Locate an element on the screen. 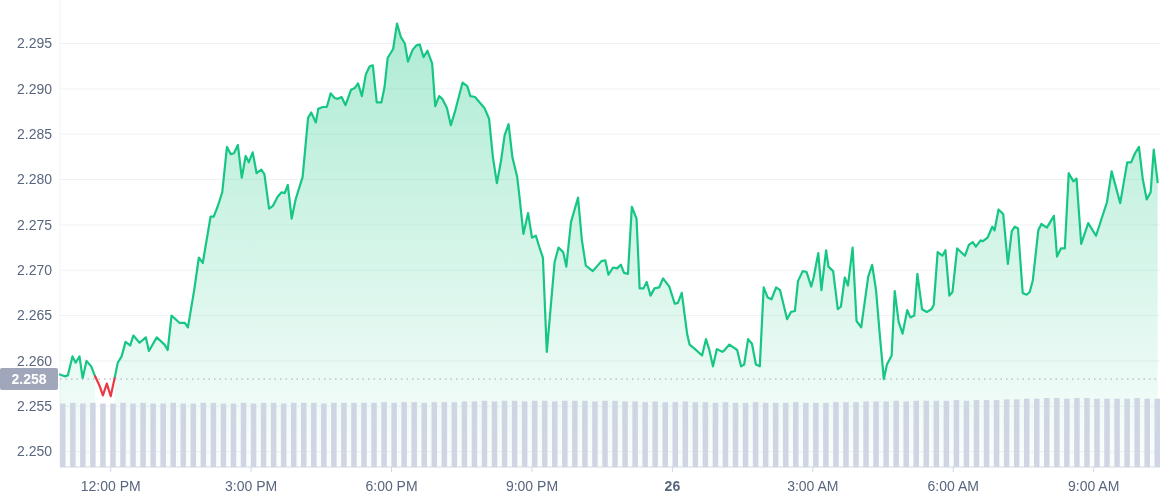  y-tick-label: 2.290 is located at coordinates (34, 88).